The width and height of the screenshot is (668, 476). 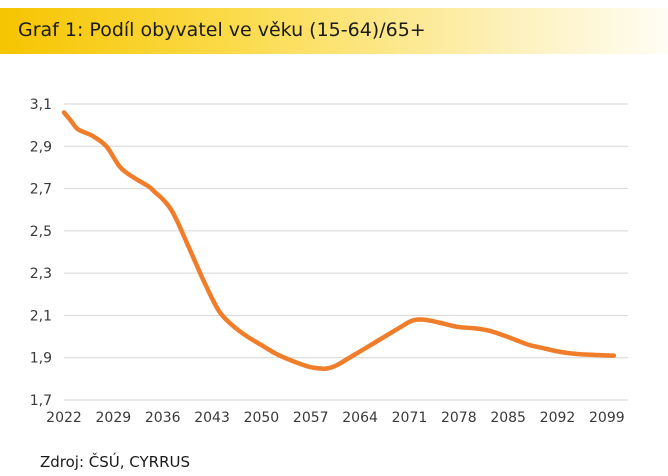 I want to click on y-tick-label: 2,1, so click(x=41, y=316).